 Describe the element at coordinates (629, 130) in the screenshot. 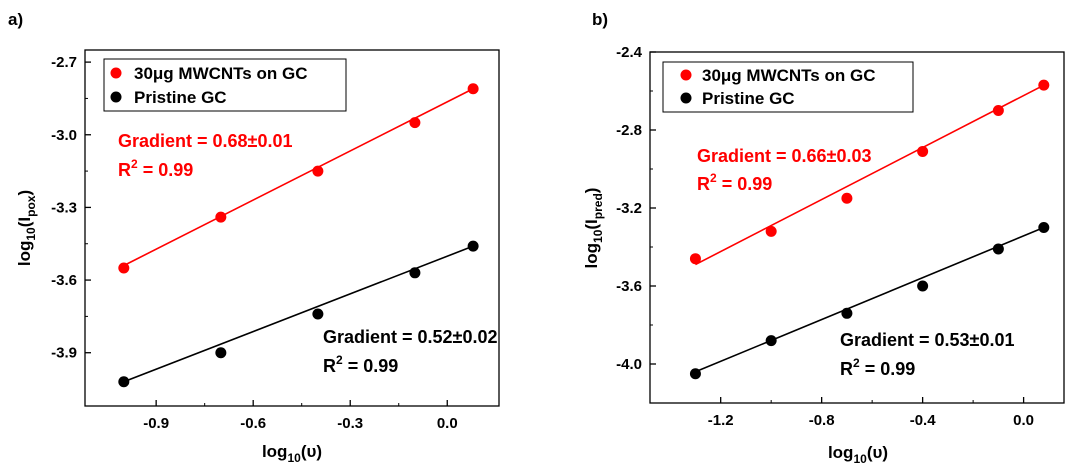

I see `panel-b-y-tick-label: -2.8` at that location.